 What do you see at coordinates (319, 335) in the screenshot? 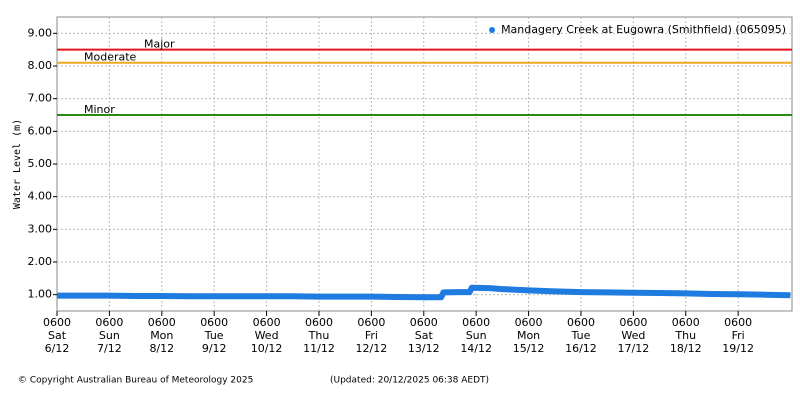
I see `x-tick-label: 0600 Thu 11/12` at bounding box center [319, 335].